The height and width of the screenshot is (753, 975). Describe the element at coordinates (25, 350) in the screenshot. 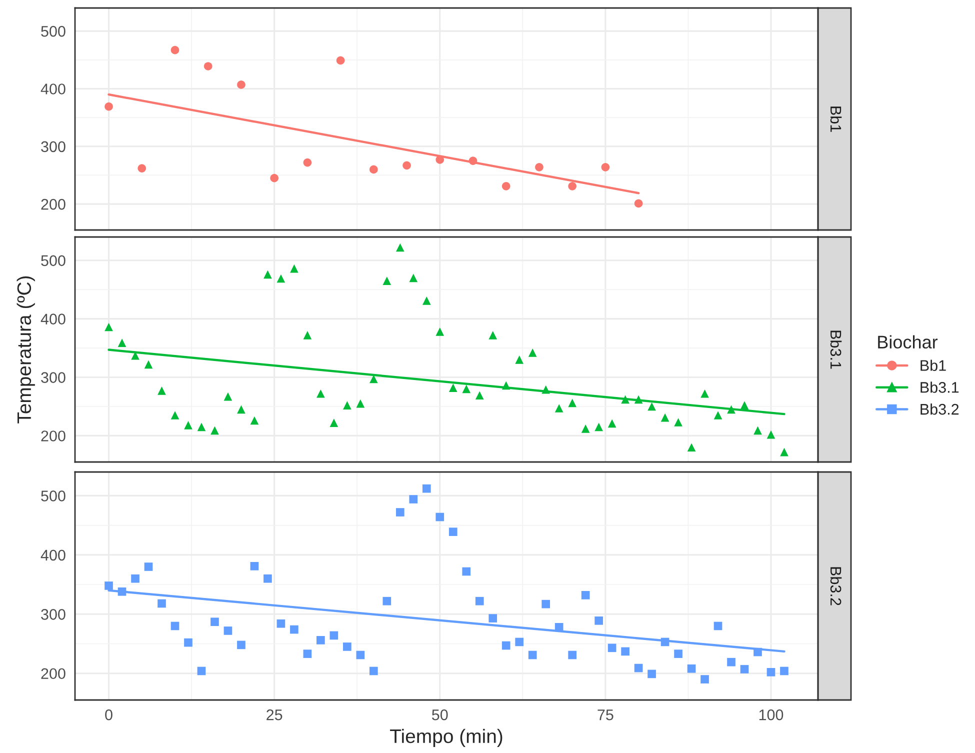

I see `y-axis-title: Temperatura (ºC)` at that location.